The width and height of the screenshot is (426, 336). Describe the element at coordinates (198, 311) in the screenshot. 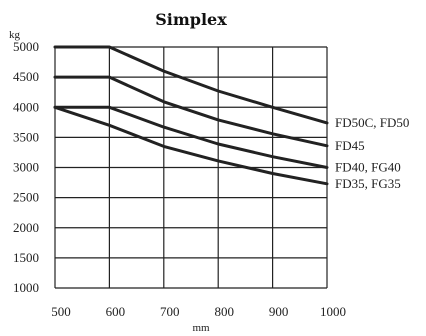

I see `x-axis-ticks: 500 600 700 800 900 1000` at that location.